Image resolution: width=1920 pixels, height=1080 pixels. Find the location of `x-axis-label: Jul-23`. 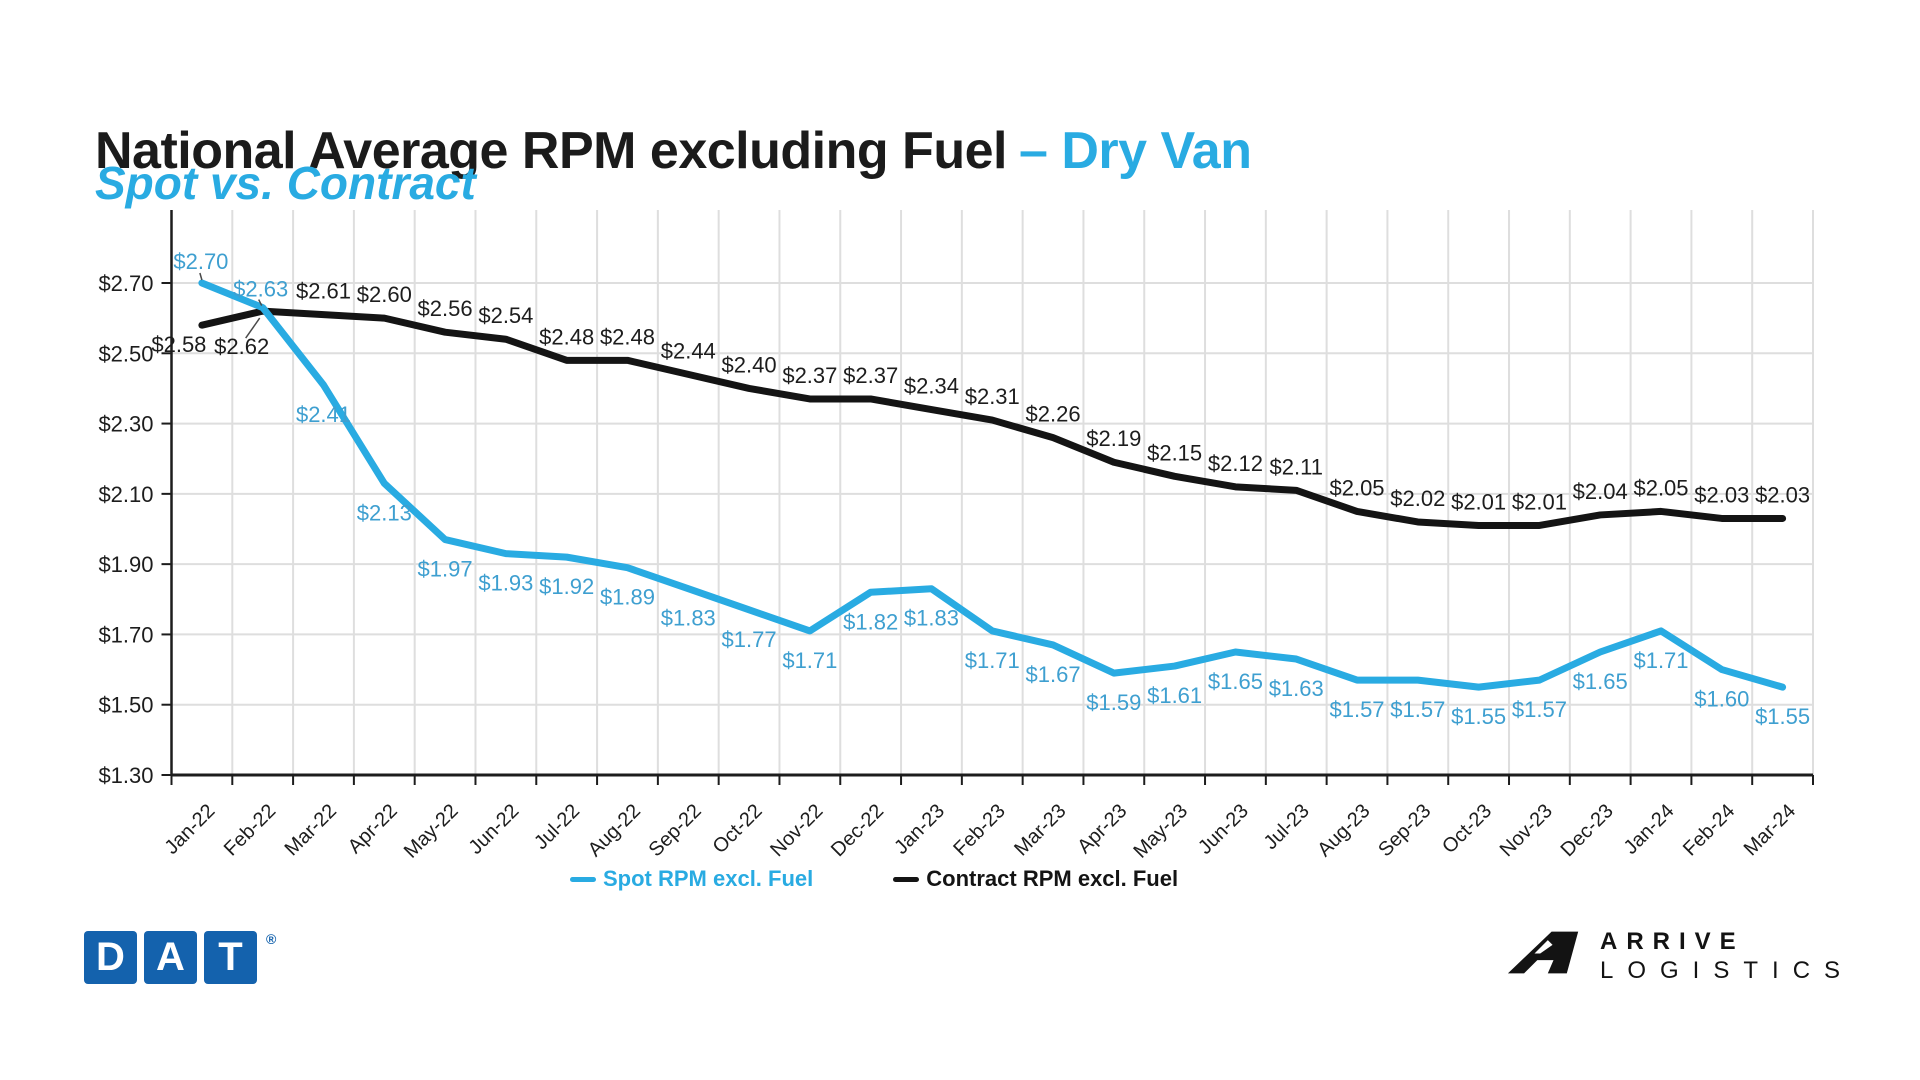

x-axis-label: Jul-23 is located at coordinates (1287, 827).